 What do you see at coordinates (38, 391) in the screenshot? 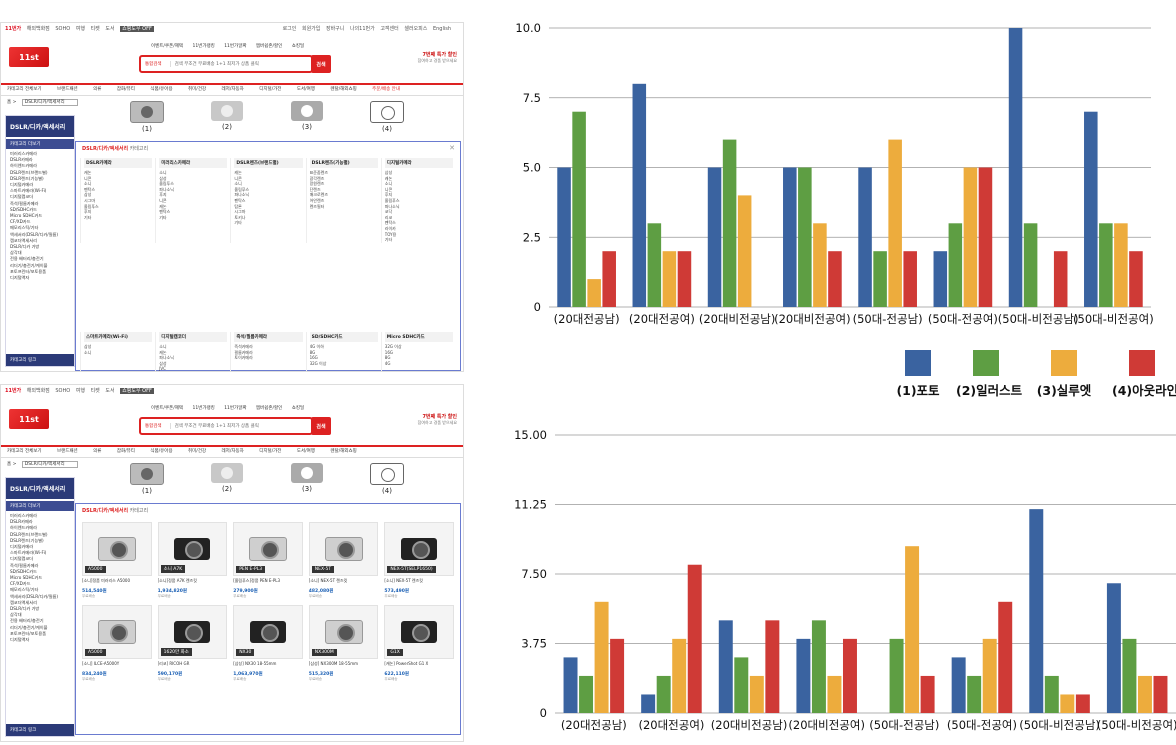
I see `top-link: 해외백화점` at bounding box center [38, 391].